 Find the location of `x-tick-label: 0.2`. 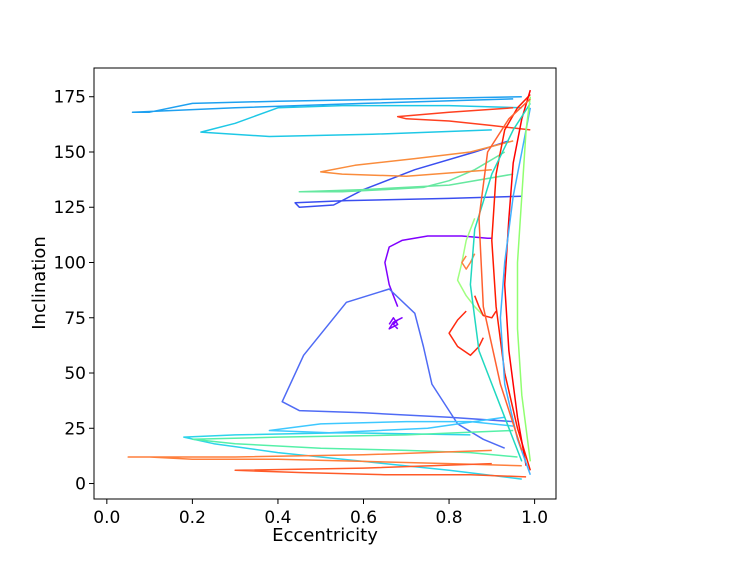

x-tick-label: 0.2 is located at coordinates (192, 518).